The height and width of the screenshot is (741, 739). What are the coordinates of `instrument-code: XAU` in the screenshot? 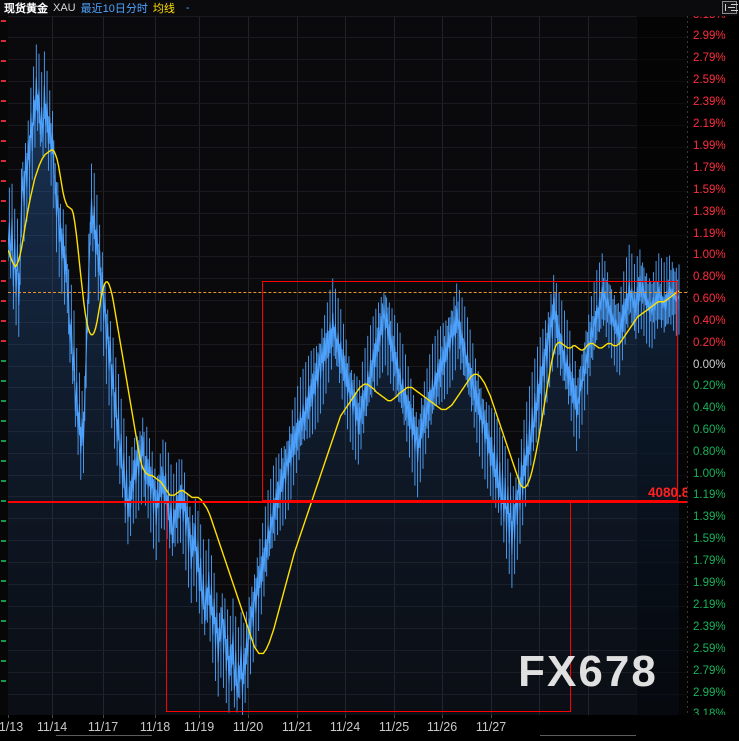 It's located at (64, 8).